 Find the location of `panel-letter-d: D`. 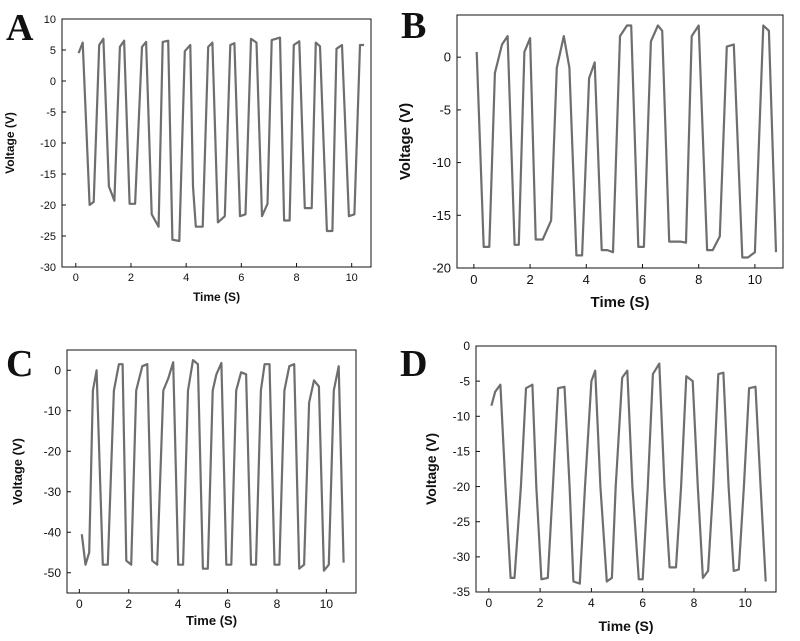

panel-letter-d: D is located at coordinates (414, 364).